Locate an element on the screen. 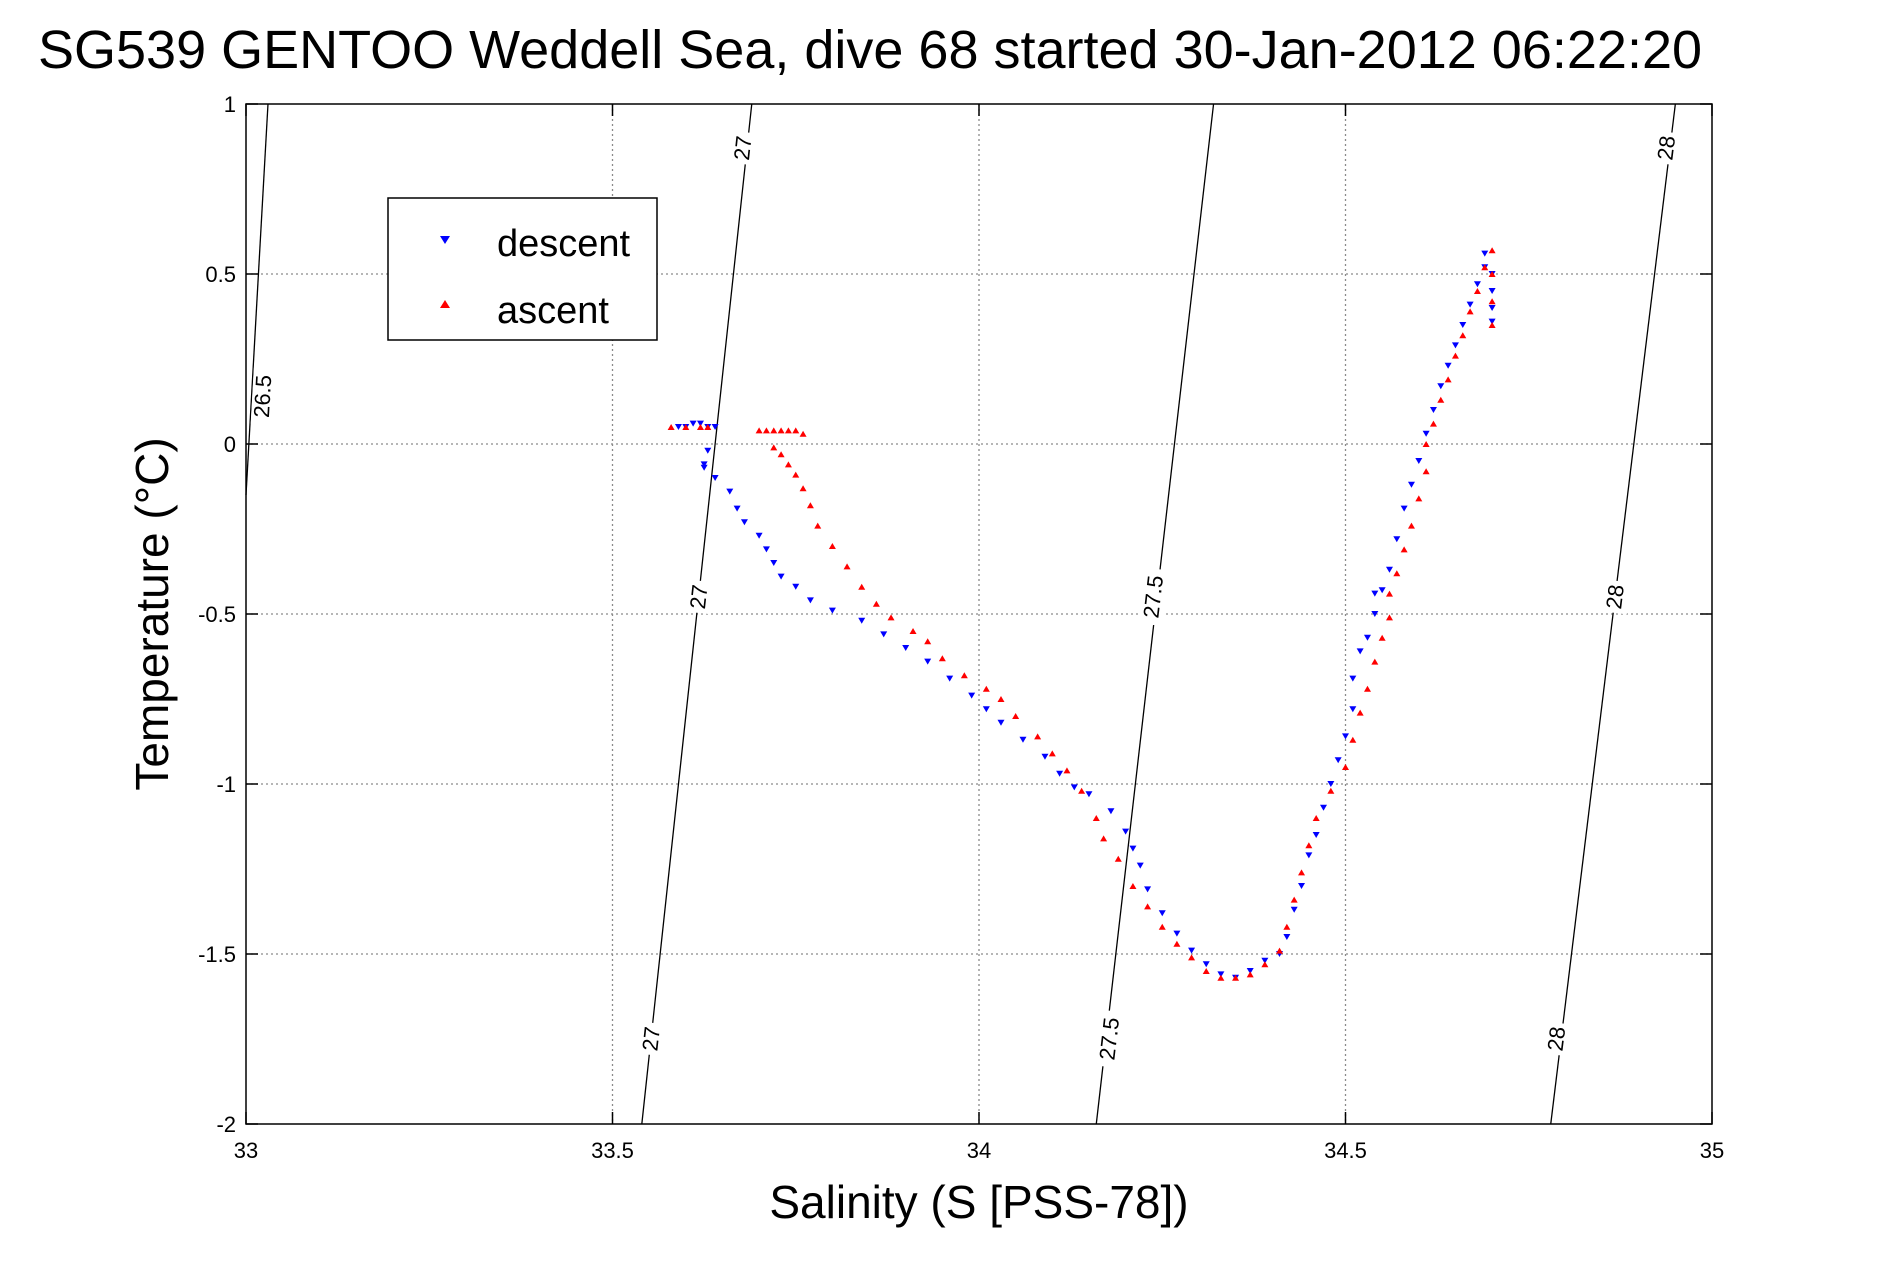 Image resolution: width=1891 pixels, height=1262 pixels. x-tick-label: 33.5 is located at coordinates (612, 1150).